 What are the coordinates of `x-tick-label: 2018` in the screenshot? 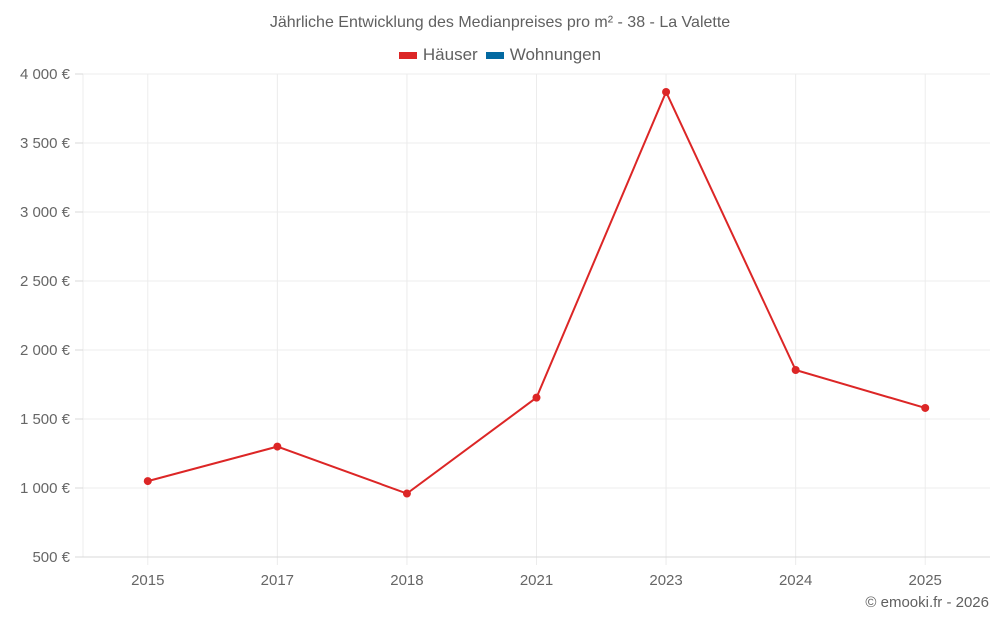 It's located at (406, 580).